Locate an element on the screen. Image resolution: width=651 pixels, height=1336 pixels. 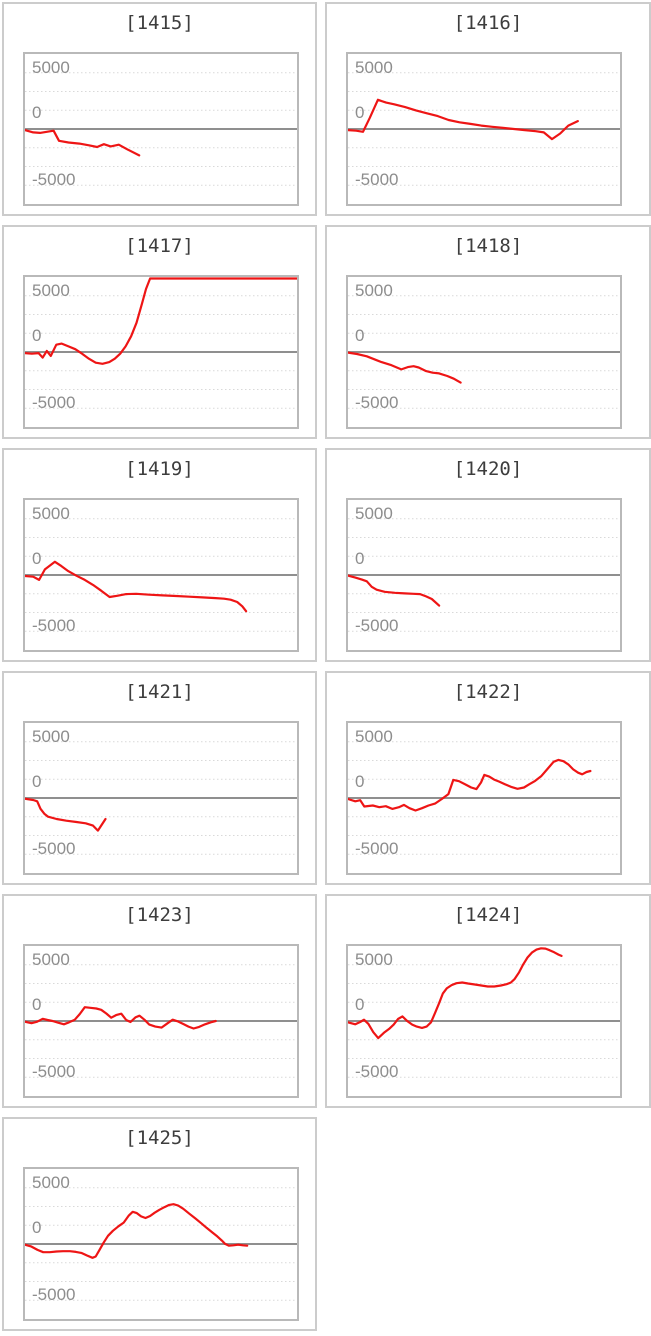
machine-chart-card: [1424] 5000 0 -5000 is located at coordinates (488, 1001).